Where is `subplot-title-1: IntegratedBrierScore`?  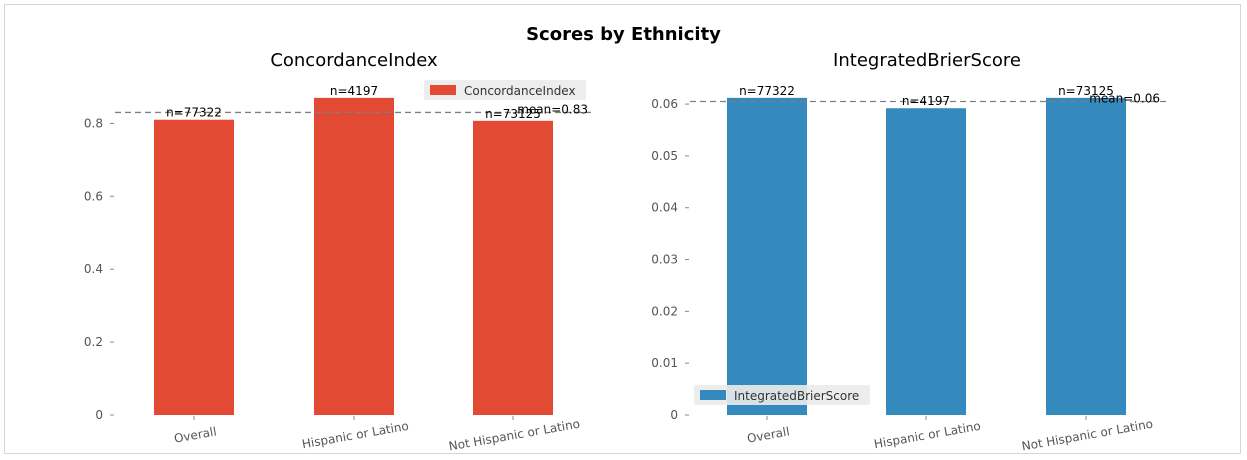
subplot-title-1: IntegratedBrierScore is located at coordinates (927, 60).